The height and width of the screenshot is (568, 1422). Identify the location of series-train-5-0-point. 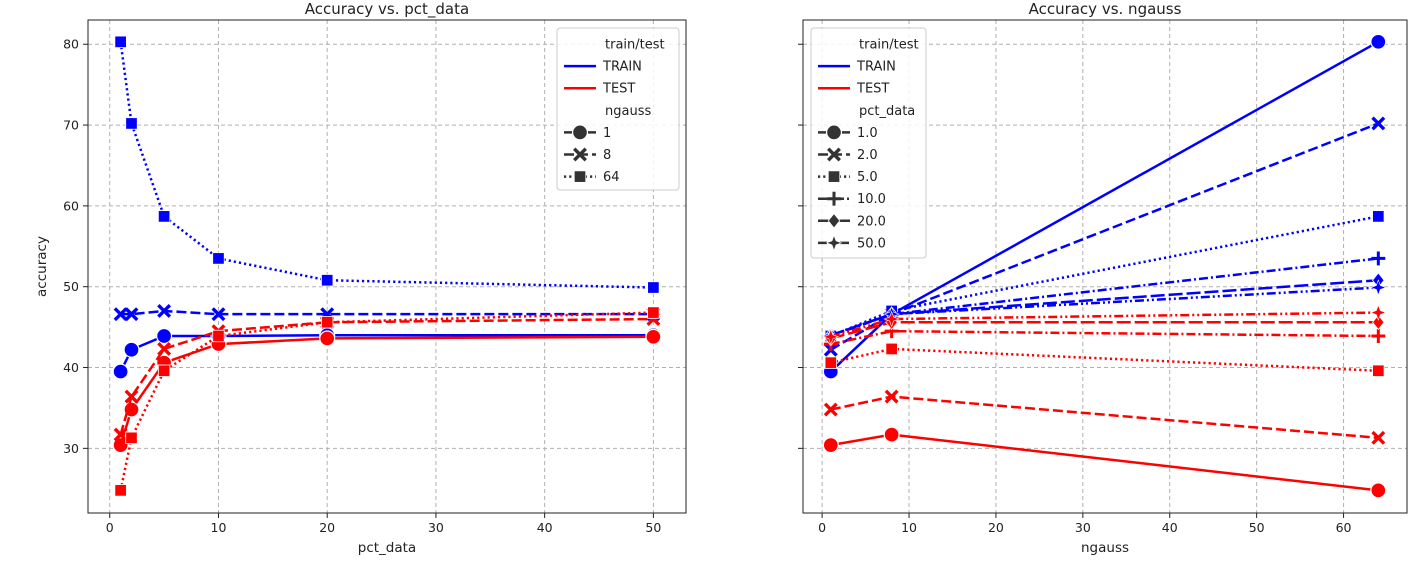
(1378, 216).